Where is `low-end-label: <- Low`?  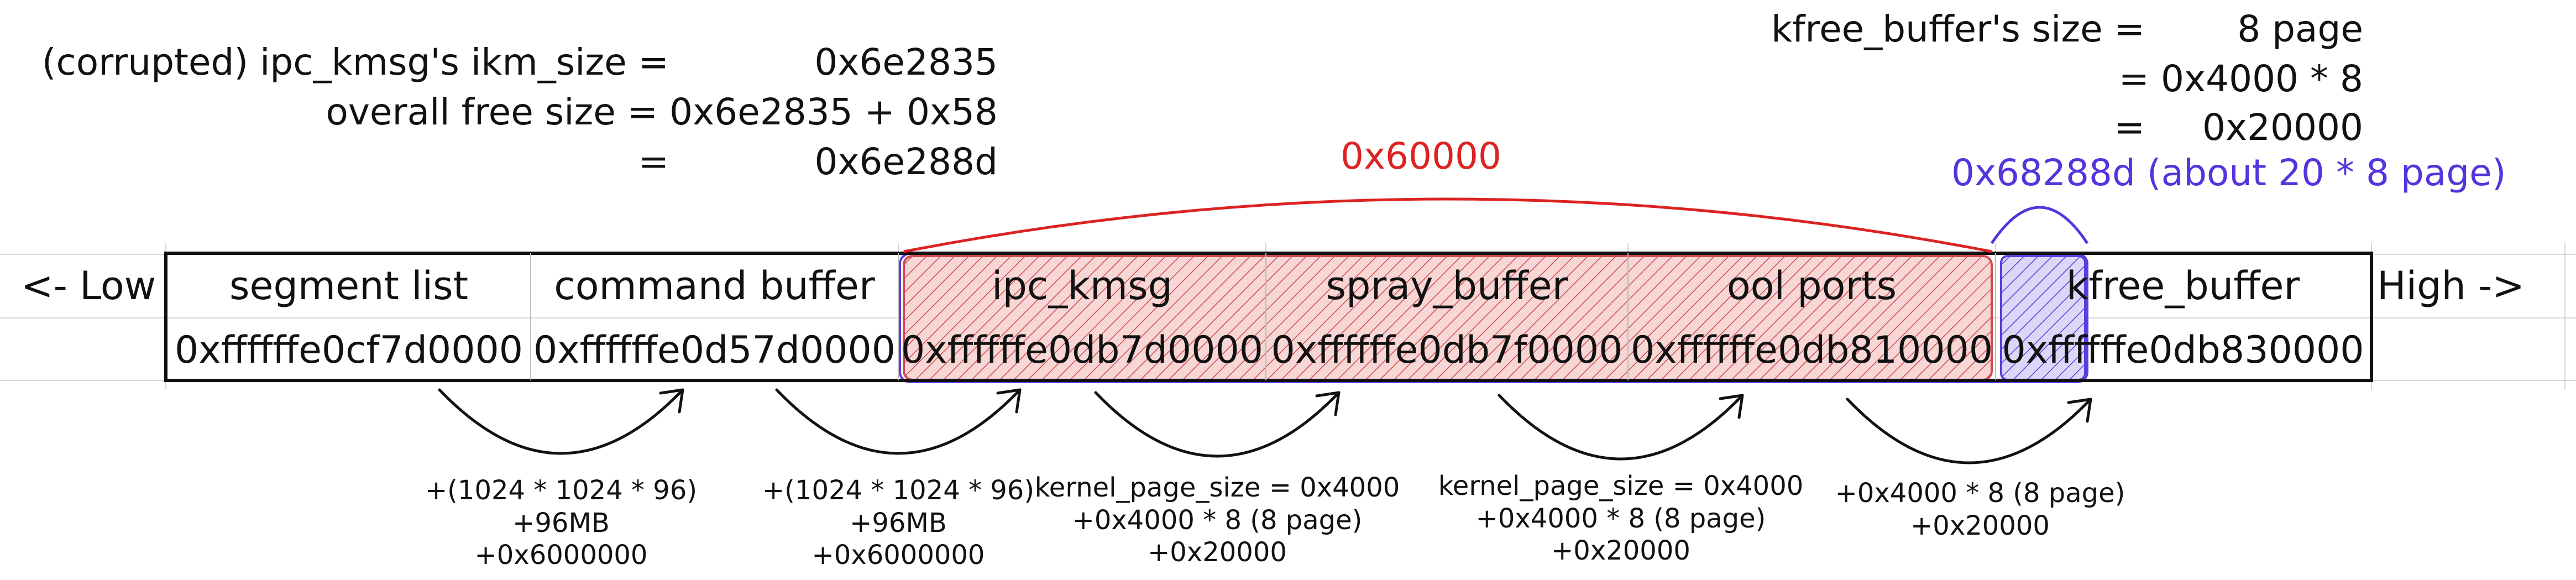
low-end-label: <- Low is located at coordinates (88, 286).